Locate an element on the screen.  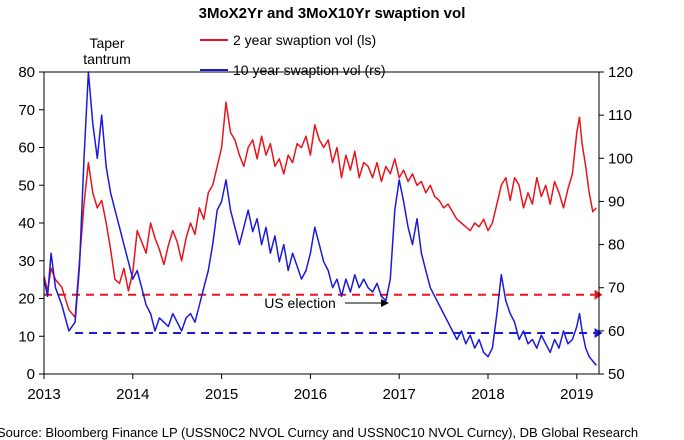
x-tick-label: 2017 is located at coordinates (399, 394).